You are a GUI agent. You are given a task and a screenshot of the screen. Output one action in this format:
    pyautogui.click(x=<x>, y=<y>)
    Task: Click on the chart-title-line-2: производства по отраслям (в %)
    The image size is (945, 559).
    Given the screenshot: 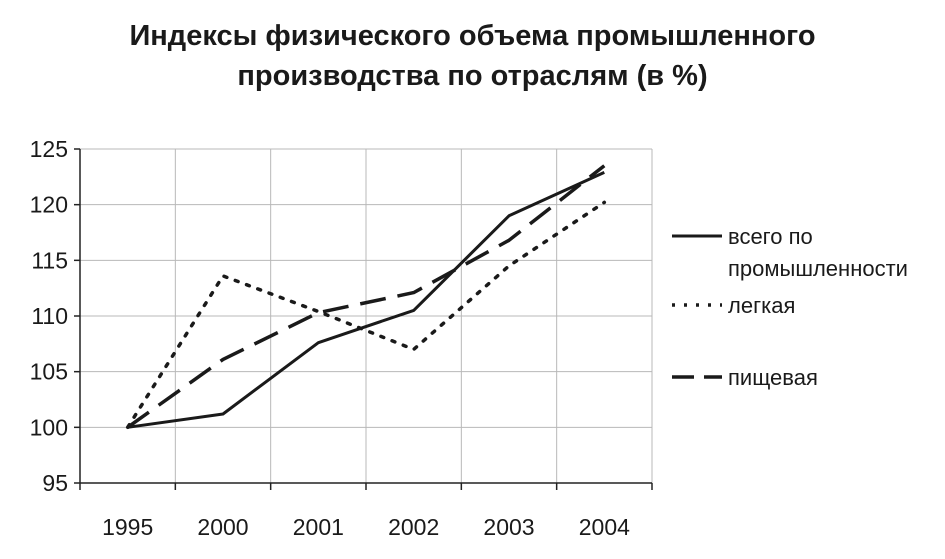 What is the action you would take?
    pyautogui.click(x=472, y=76)
    